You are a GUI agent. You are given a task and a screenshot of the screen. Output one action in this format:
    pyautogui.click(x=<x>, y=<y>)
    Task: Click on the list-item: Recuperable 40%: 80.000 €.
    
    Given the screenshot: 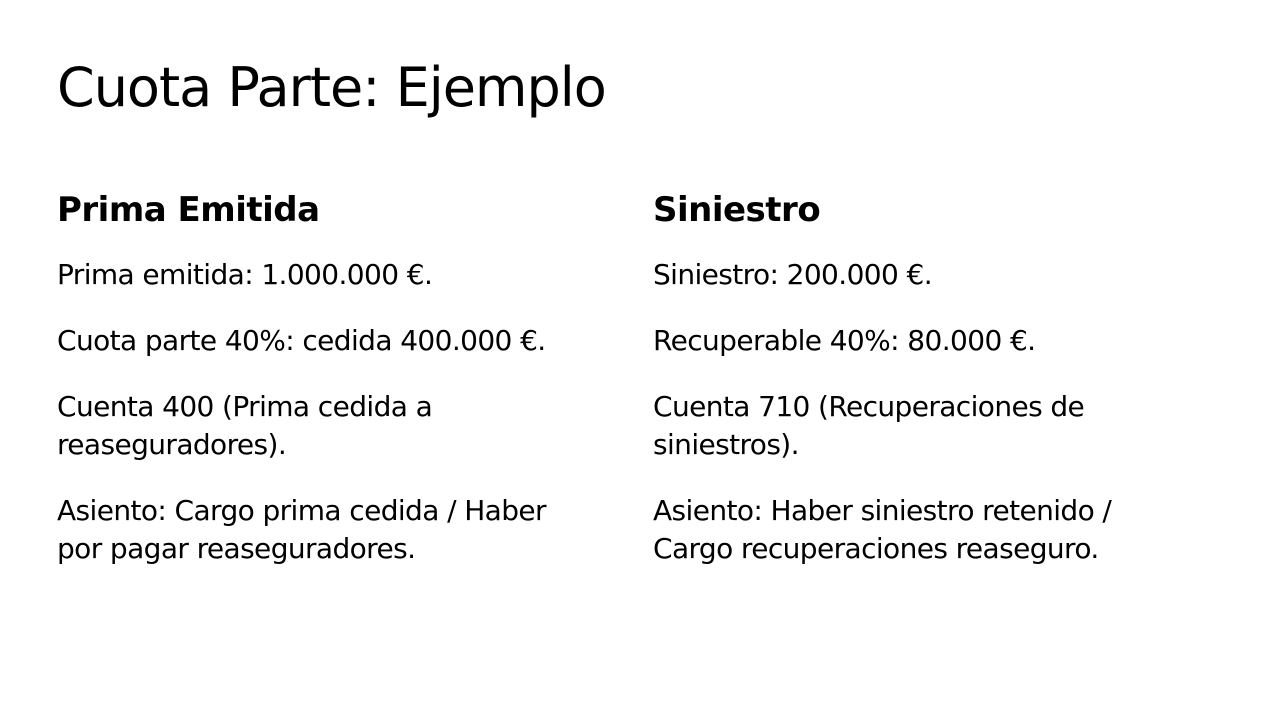 What is the action you would take?
    pyautogui.click(x=844, y=340)
    